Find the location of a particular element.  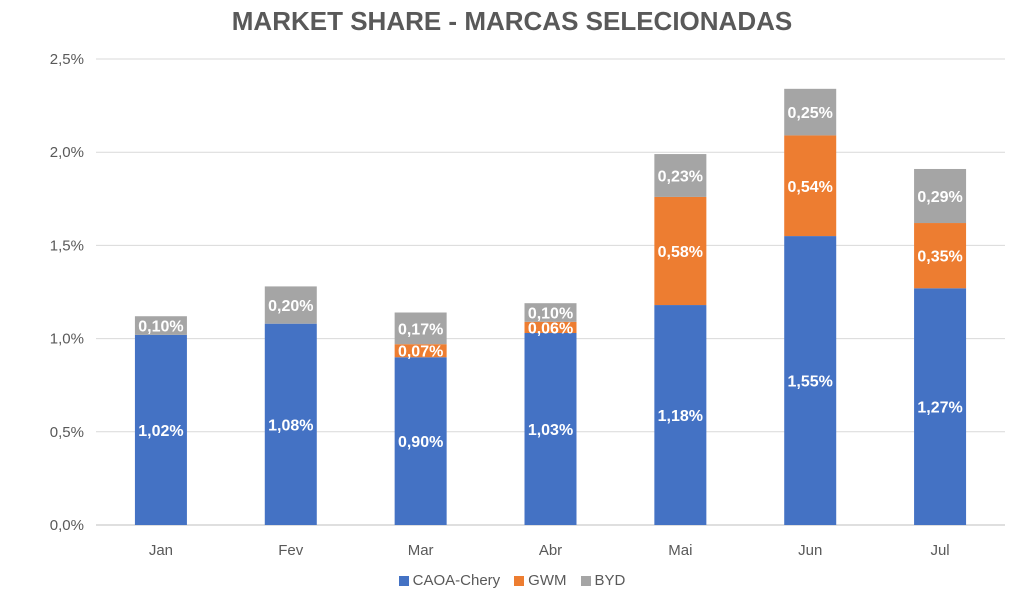

data-label: 0,17% is located at coordinates (420, 329).